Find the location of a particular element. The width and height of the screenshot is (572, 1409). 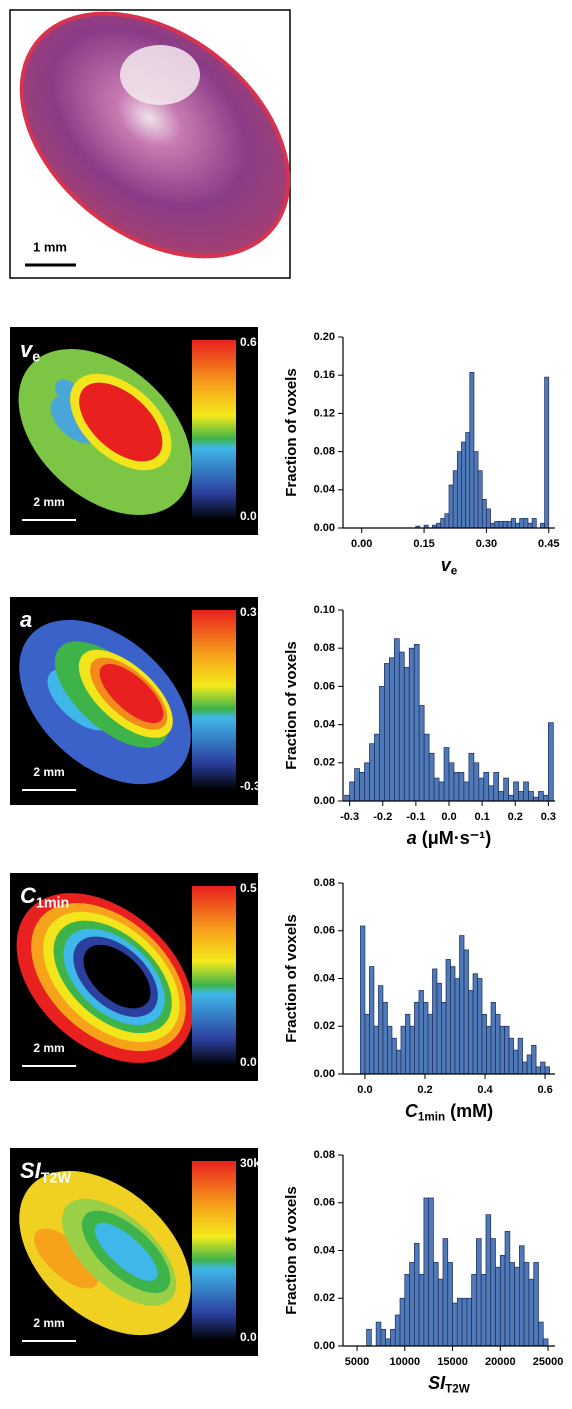

x-tick-label: 10000 is located at coordinates (404, 1362).